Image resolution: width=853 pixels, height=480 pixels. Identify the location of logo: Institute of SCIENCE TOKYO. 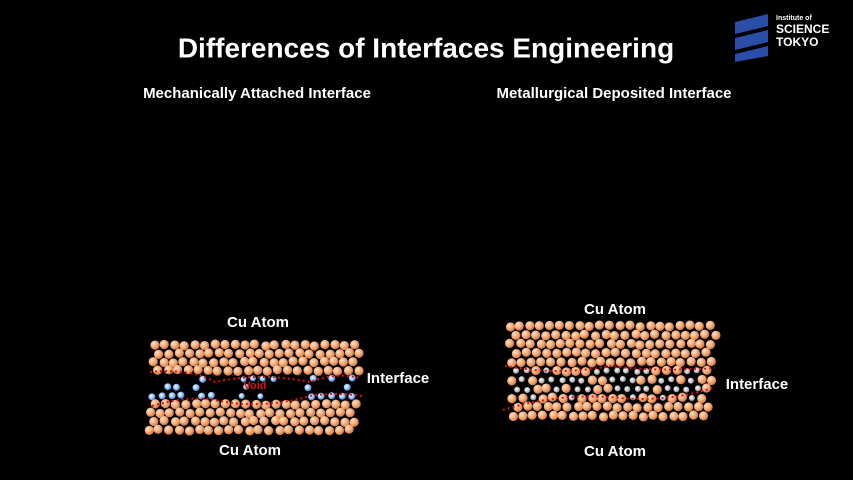
(782, 38).